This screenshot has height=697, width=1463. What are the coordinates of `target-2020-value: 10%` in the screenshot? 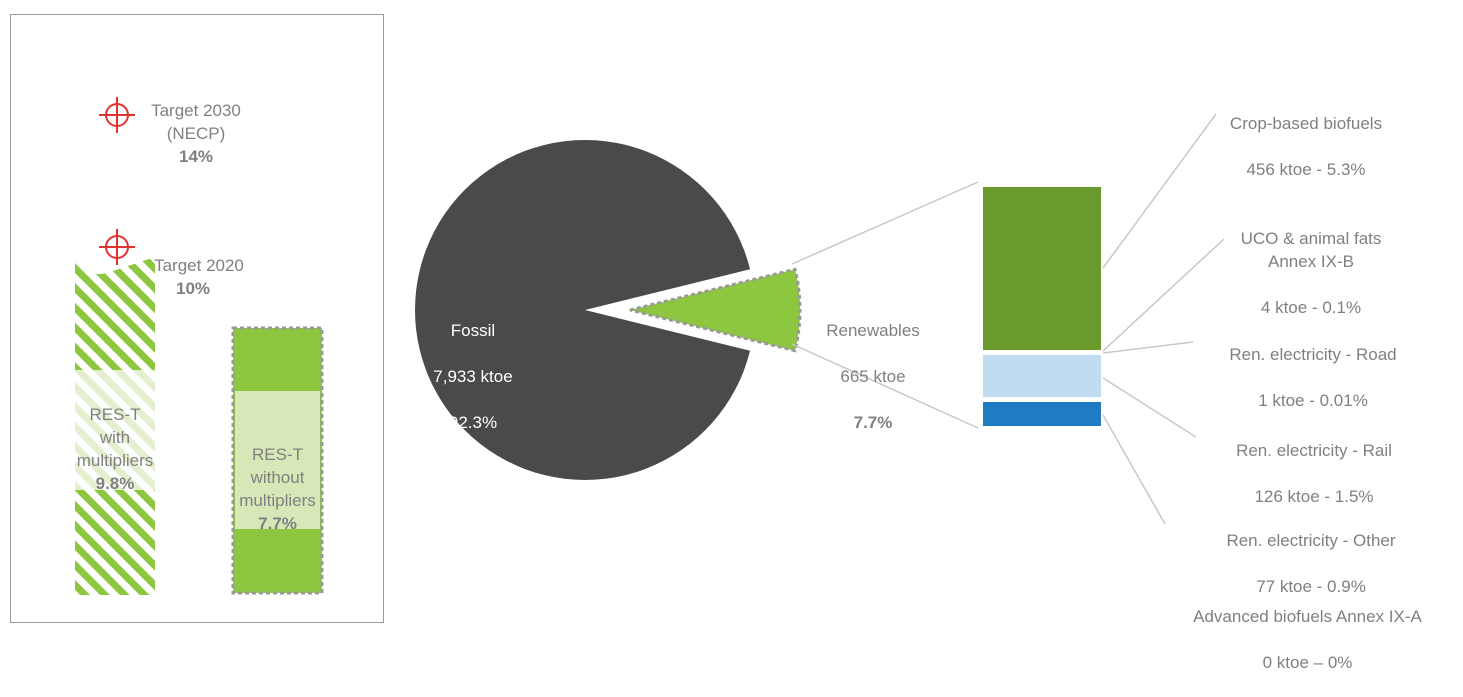 It's located at (193, 288).